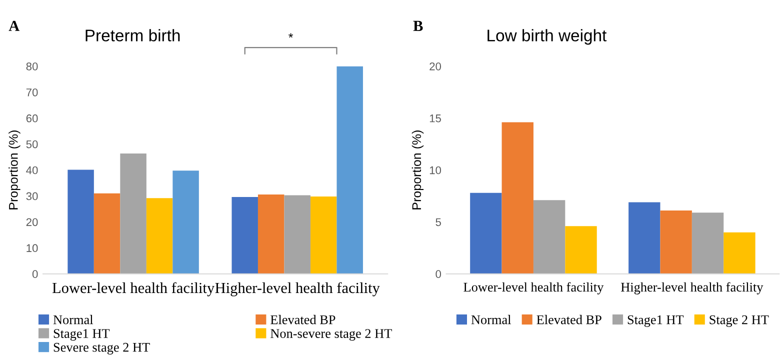 This screenshot has height=358, width=783. Describe the element at coordinates (32, 66) in the screenshot. I see `y-tick-label: 80` at that location.